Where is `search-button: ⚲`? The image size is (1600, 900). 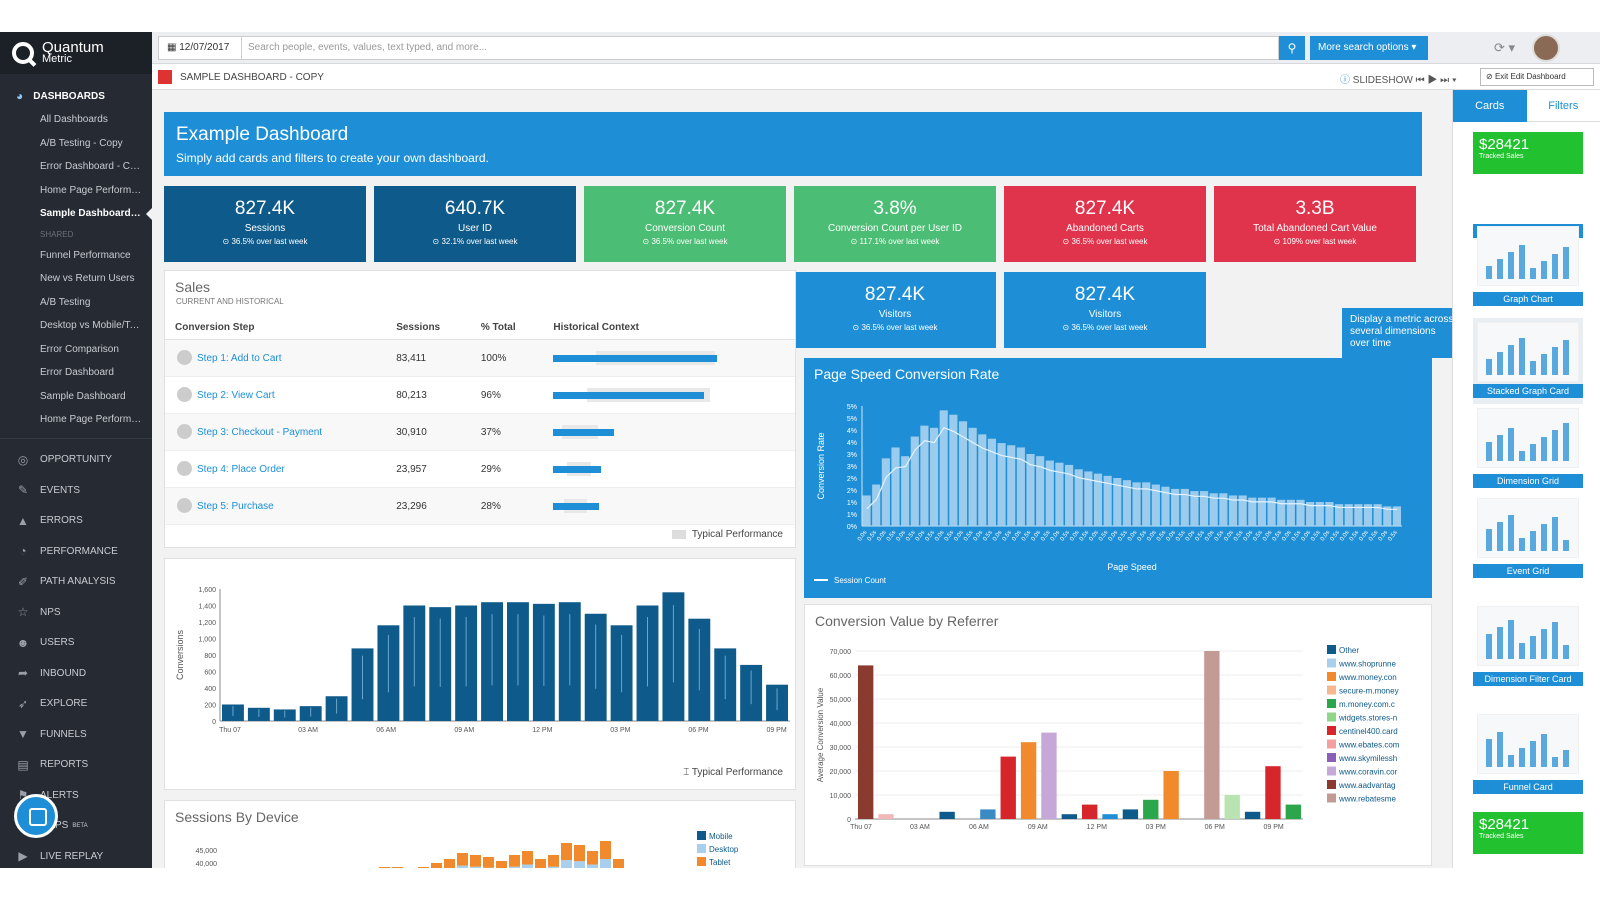 search-button: ⚲ is located at coordinates (1292, 48).